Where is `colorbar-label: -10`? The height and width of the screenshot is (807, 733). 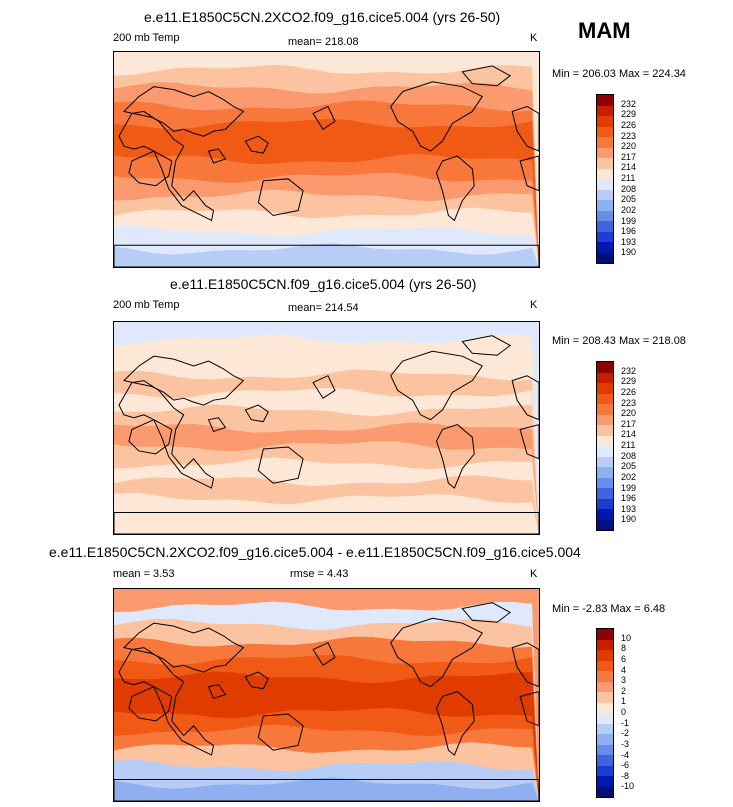
colorbar-label: -10 is located at coordinates (628, 786).